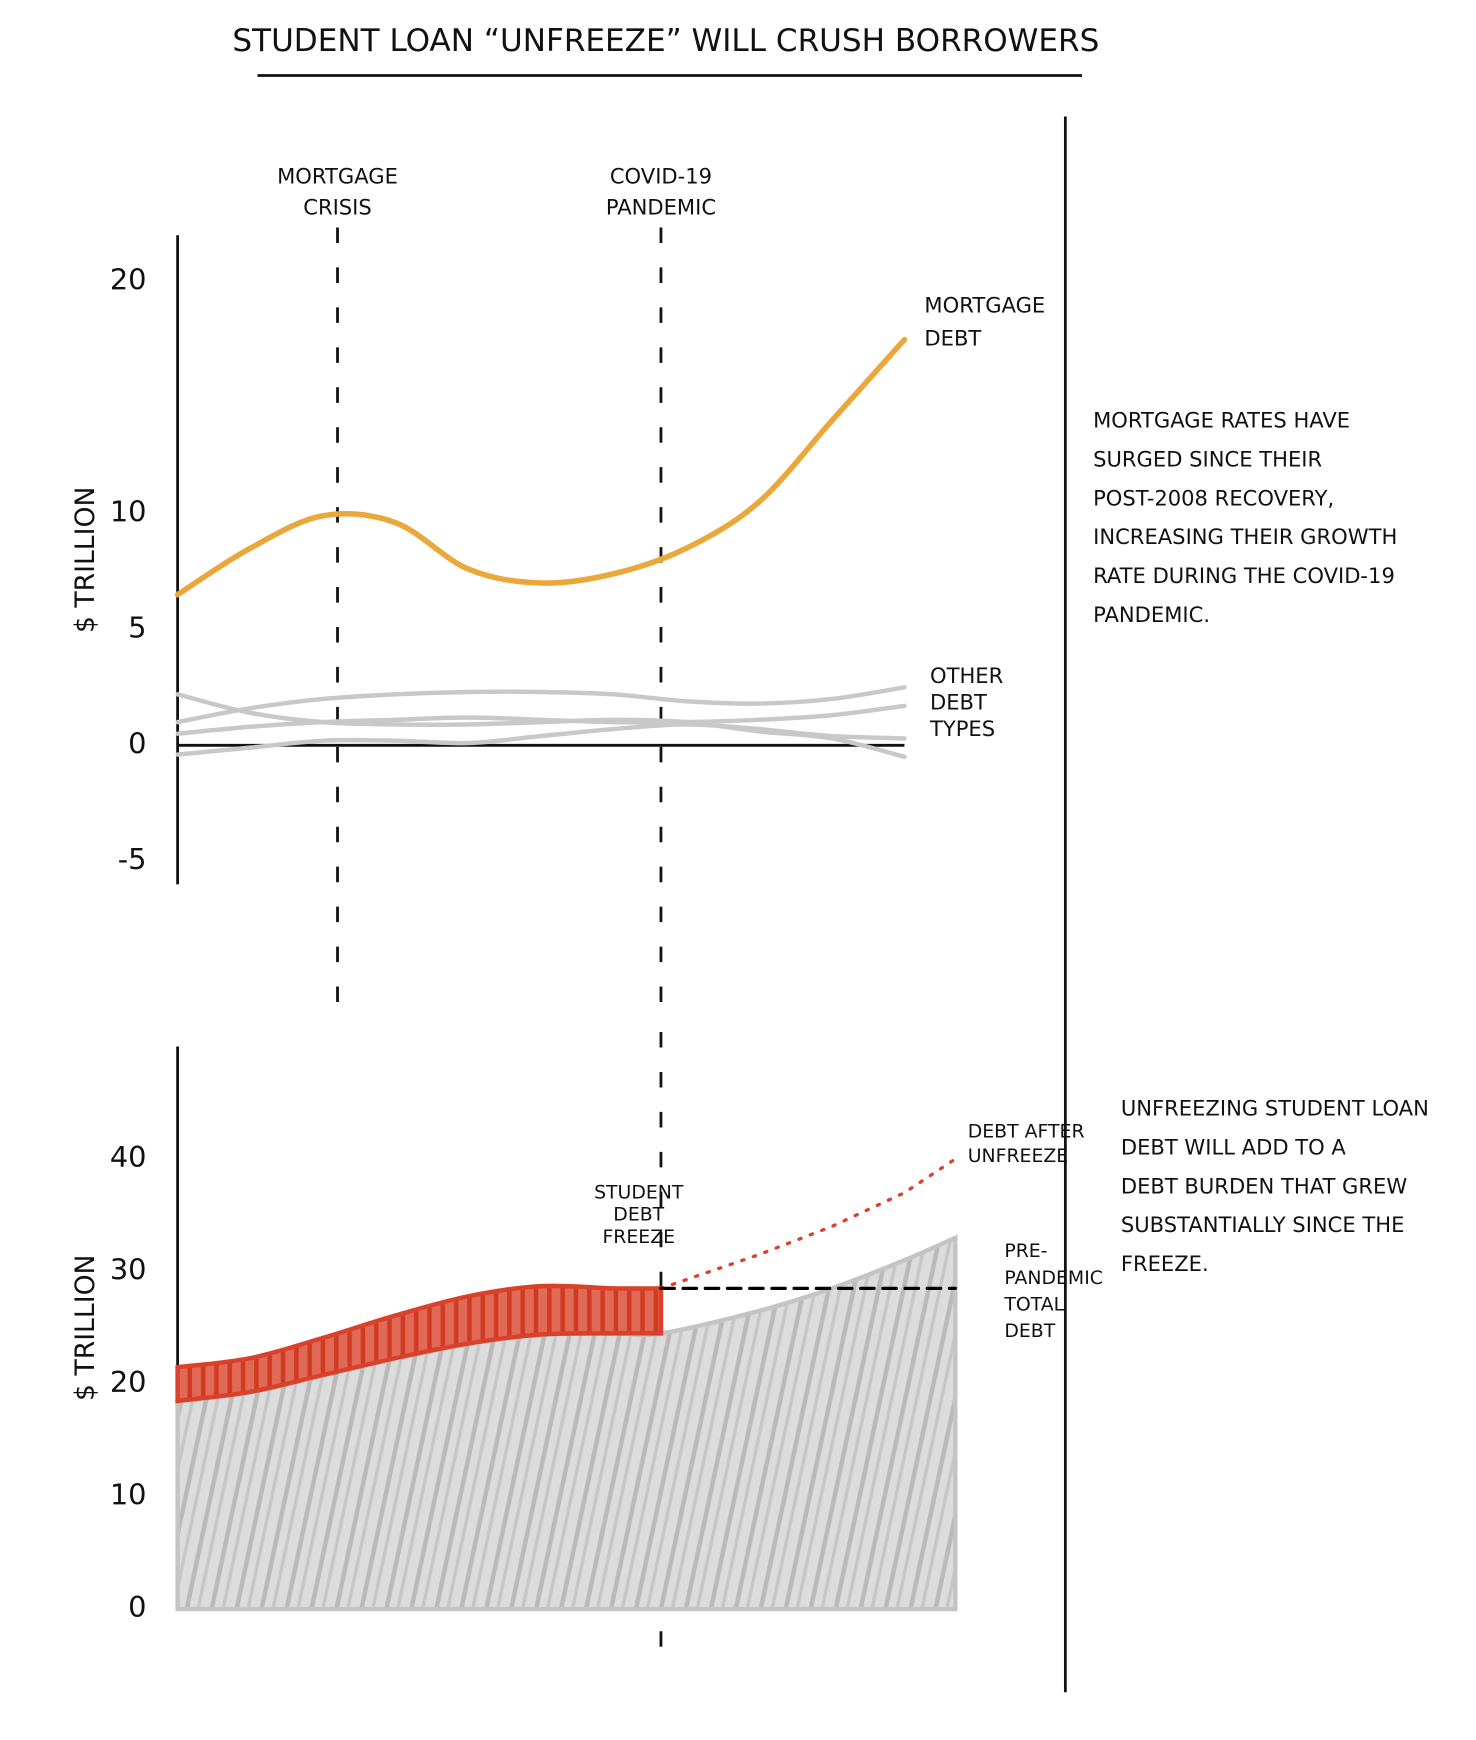  Describe the element at coordinates (1245, 536) in the screenshot. I see `note: INCREASING THEIR GROWTH` at that location.